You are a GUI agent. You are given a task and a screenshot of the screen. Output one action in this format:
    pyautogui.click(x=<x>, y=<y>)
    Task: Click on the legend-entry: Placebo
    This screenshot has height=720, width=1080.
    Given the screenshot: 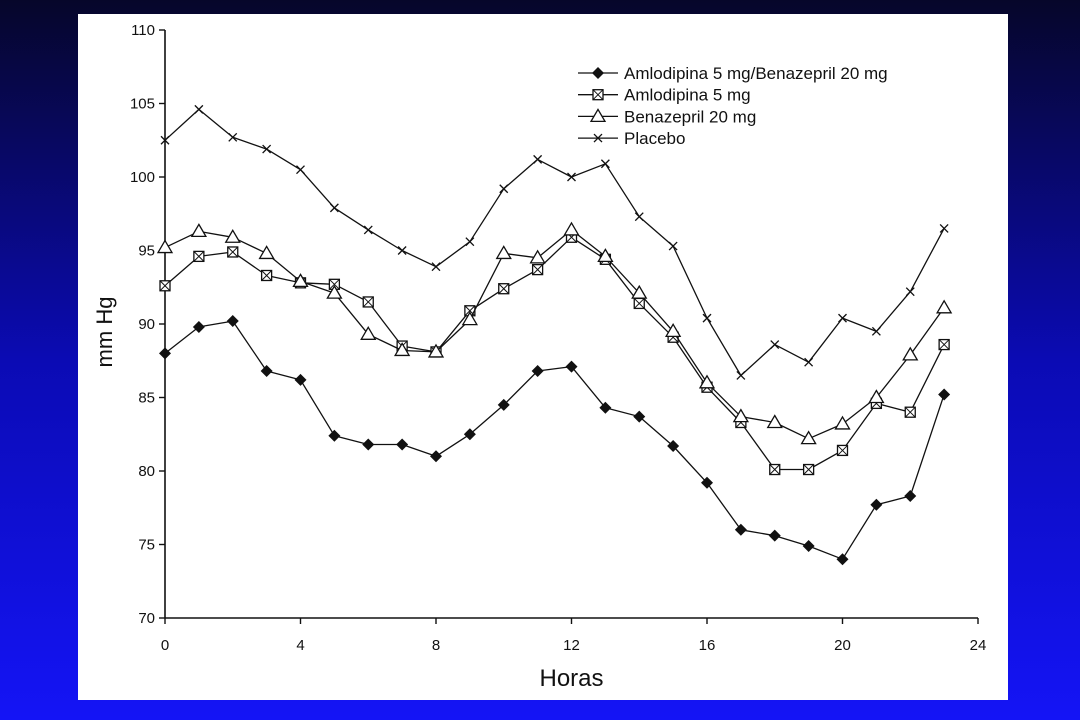 What is the action you would take?
    pyautogui.click(x=631, y=138)
    